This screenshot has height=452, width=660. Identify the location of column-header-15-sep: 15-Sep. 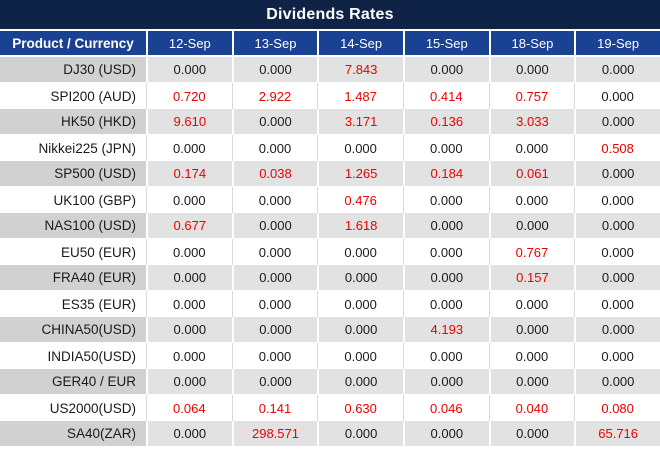
(445, 44).